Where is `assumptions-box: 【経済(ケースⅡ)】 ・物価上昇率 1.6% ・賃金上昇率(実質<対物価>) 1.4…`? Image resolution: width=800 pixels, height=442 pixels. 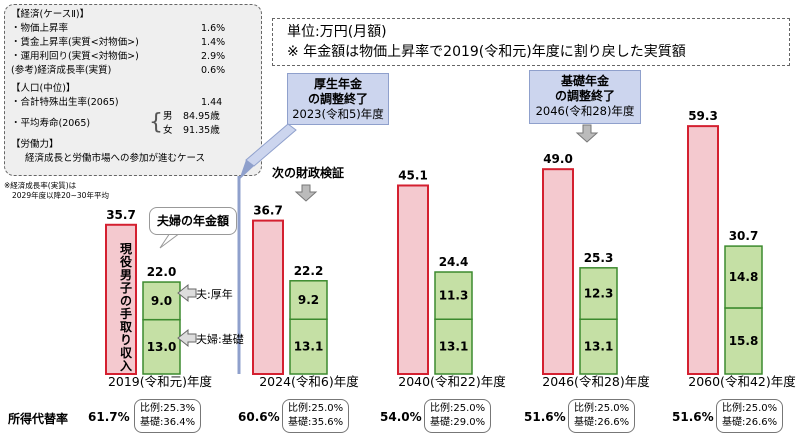 assumptions-box: 【経済(ケースⅡ)】 ・物価上昇率 1.6% ・賃金上昇率(実質<対物価>) 1.4… is located at coordinates (133, 90).